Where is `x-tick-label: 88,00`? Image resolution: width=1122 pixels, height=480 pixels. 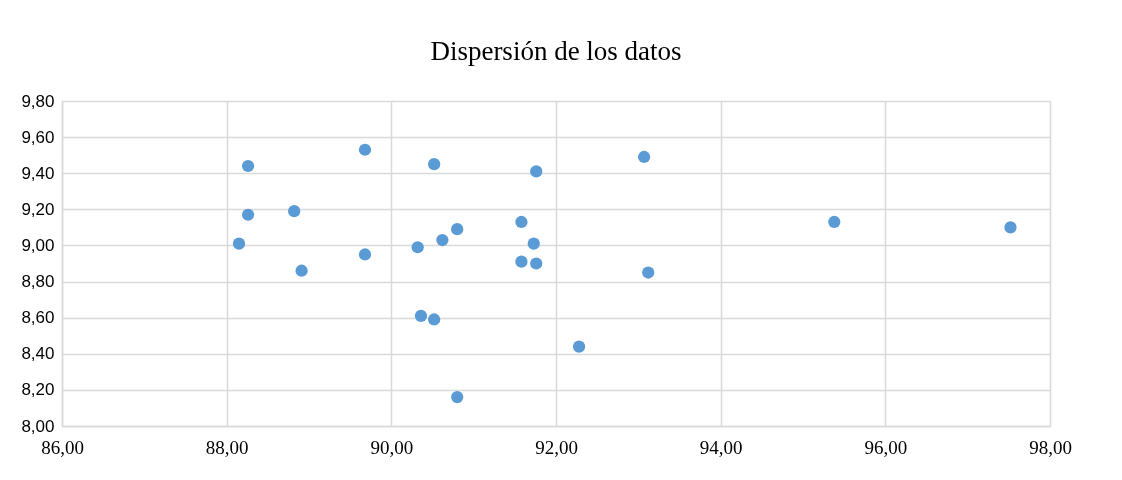
x-tick-label: 88,00 is located at coordinates (227, 447).